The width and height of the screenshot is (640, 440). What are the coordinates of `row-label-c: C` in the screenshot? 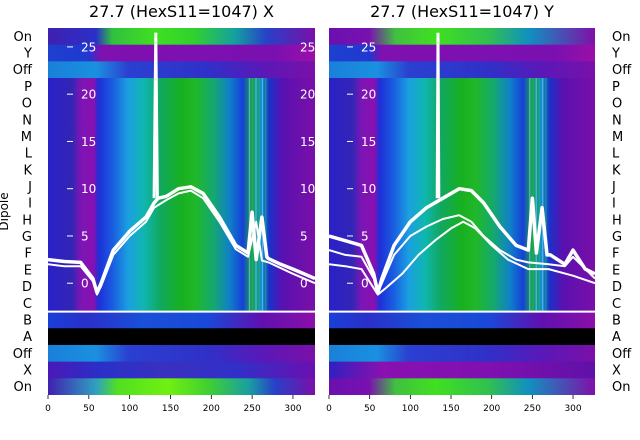 It's located at (616, 304).